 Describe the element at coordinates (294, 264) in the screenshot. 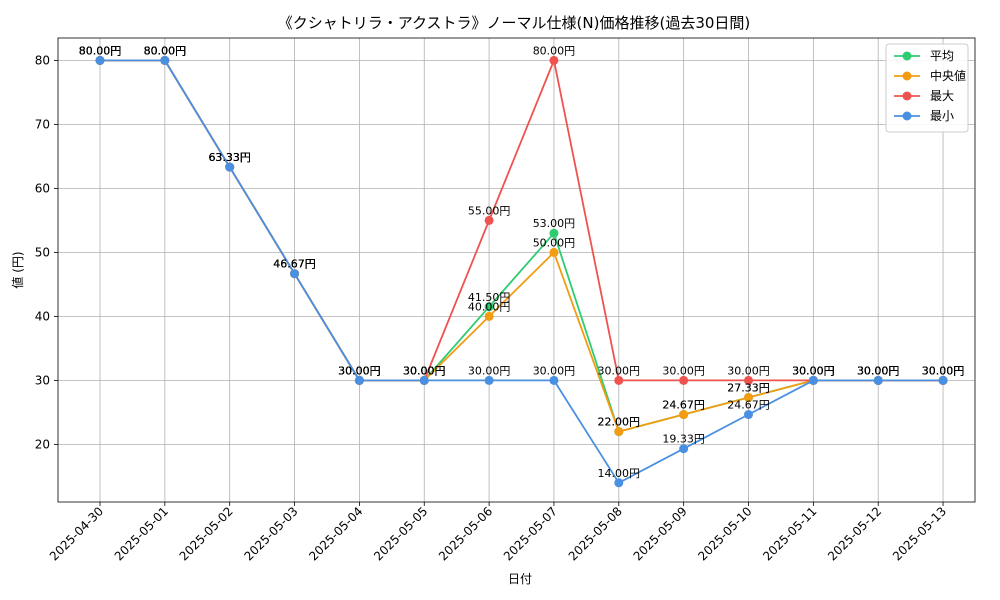

I see `data-label: 46.67円` at that location.